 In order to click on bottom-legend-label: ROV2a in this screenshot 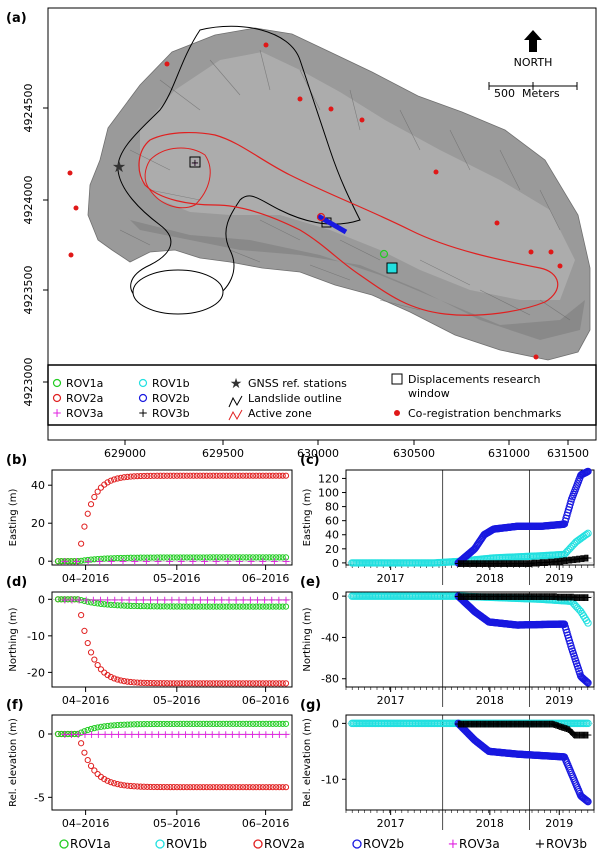, I will do `click(284, 844)`.